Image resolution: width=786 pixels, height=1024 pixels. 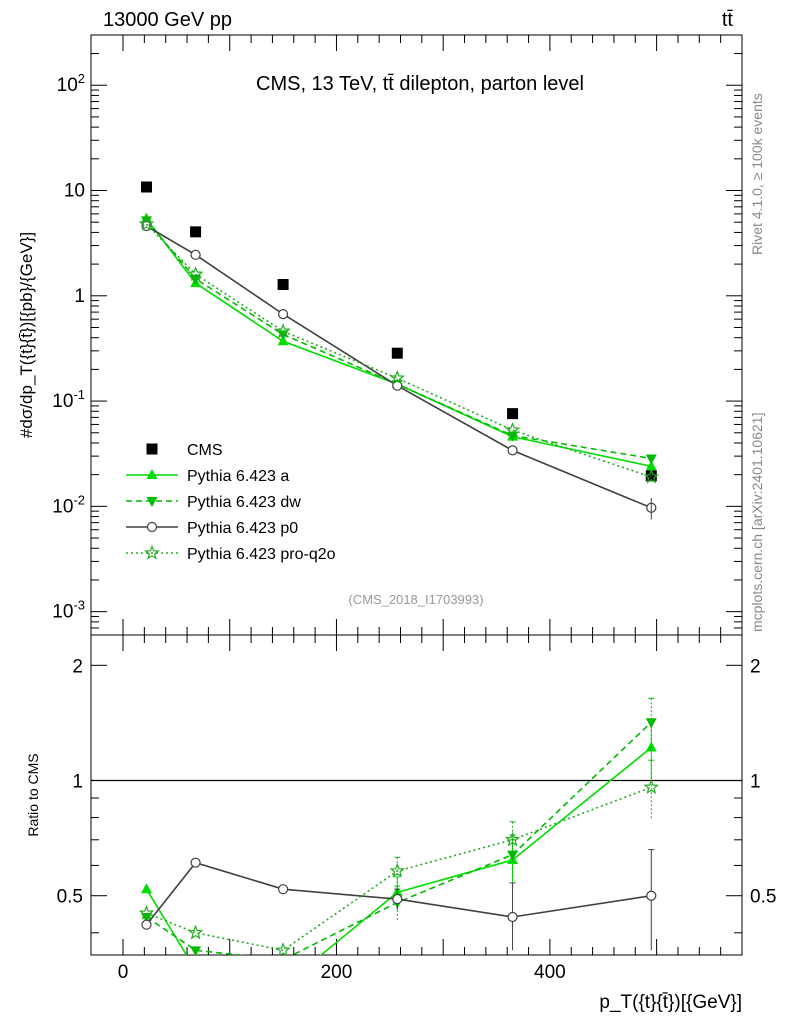 I want to click on legend-label: CMS, so click(x=205, y=450).